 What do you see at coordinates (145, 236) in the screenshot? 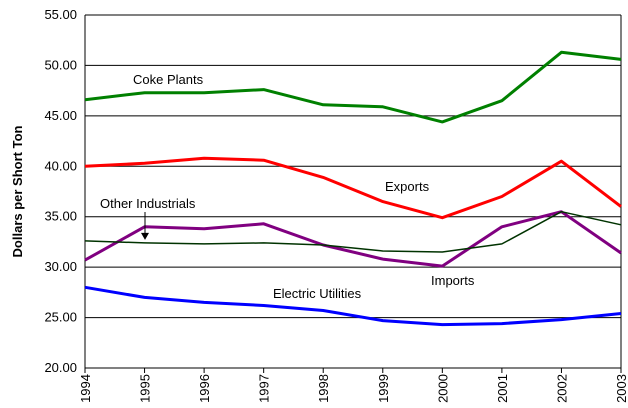
I see `other-industrials-arrow-head` at bounding box center [145, 236].